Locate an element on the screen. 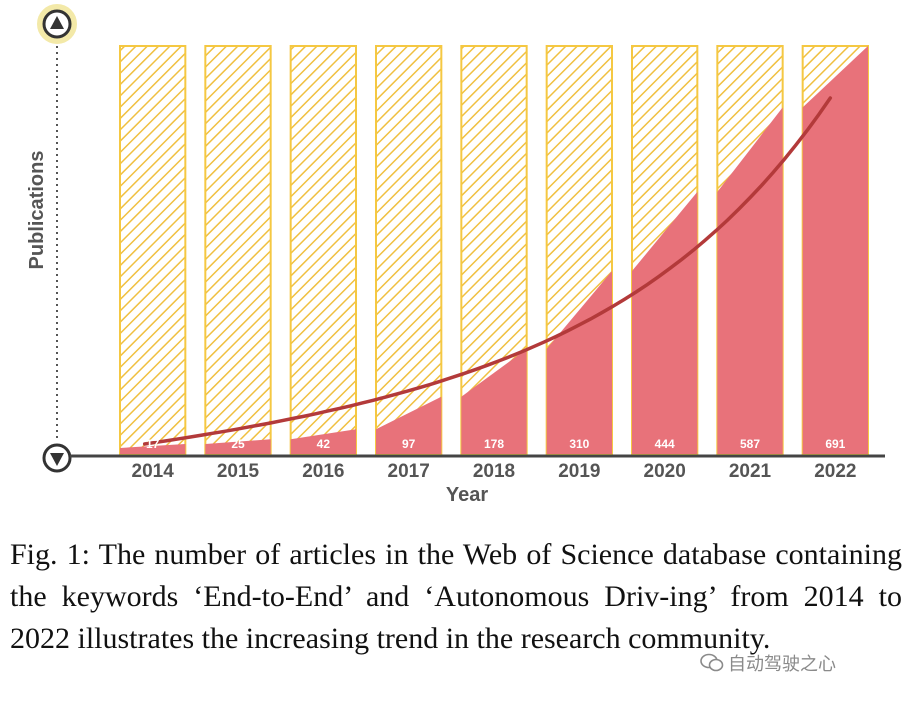 This screenshot has width=910, height=704. watermark-text: 自动驾驶之心 is located at coordinates (782, 664).